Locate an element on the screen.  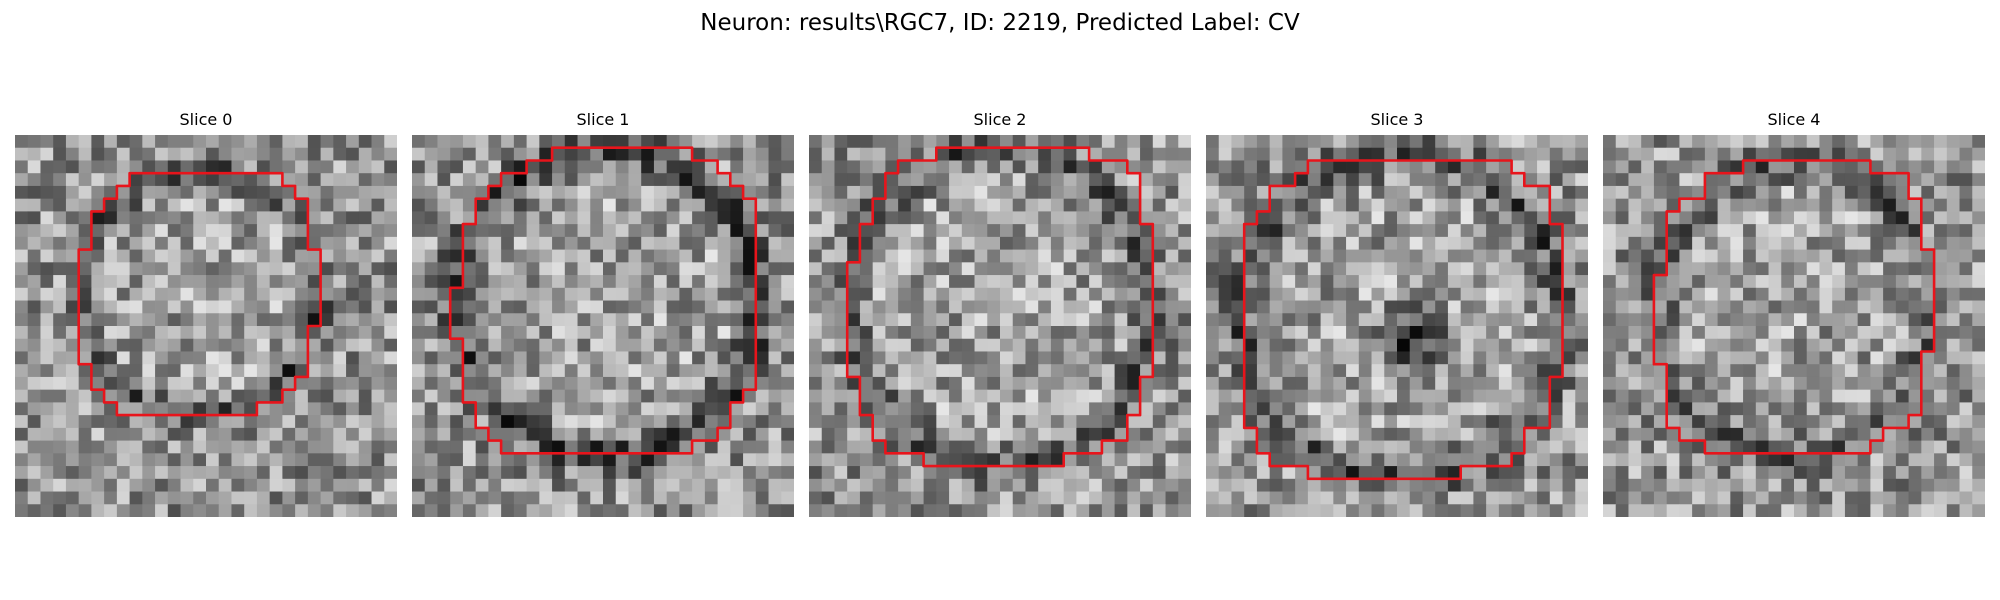
slice-1-image is located at coordinates (603, 326).